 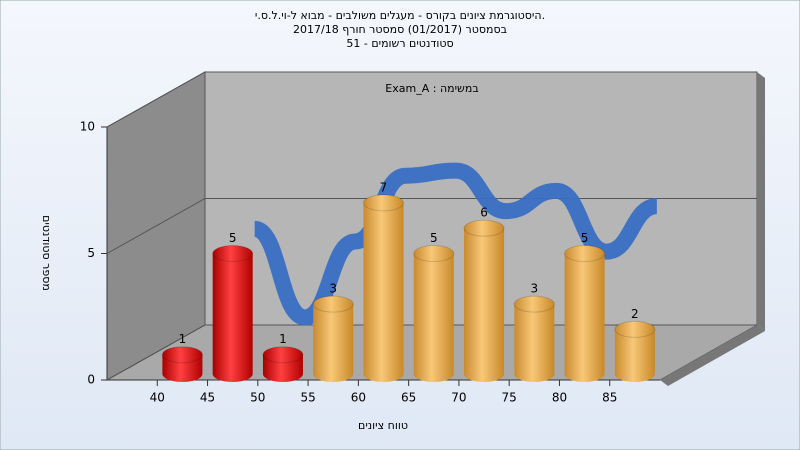 I want to click on x-tick-label: 70, so click(x=458, y=398).